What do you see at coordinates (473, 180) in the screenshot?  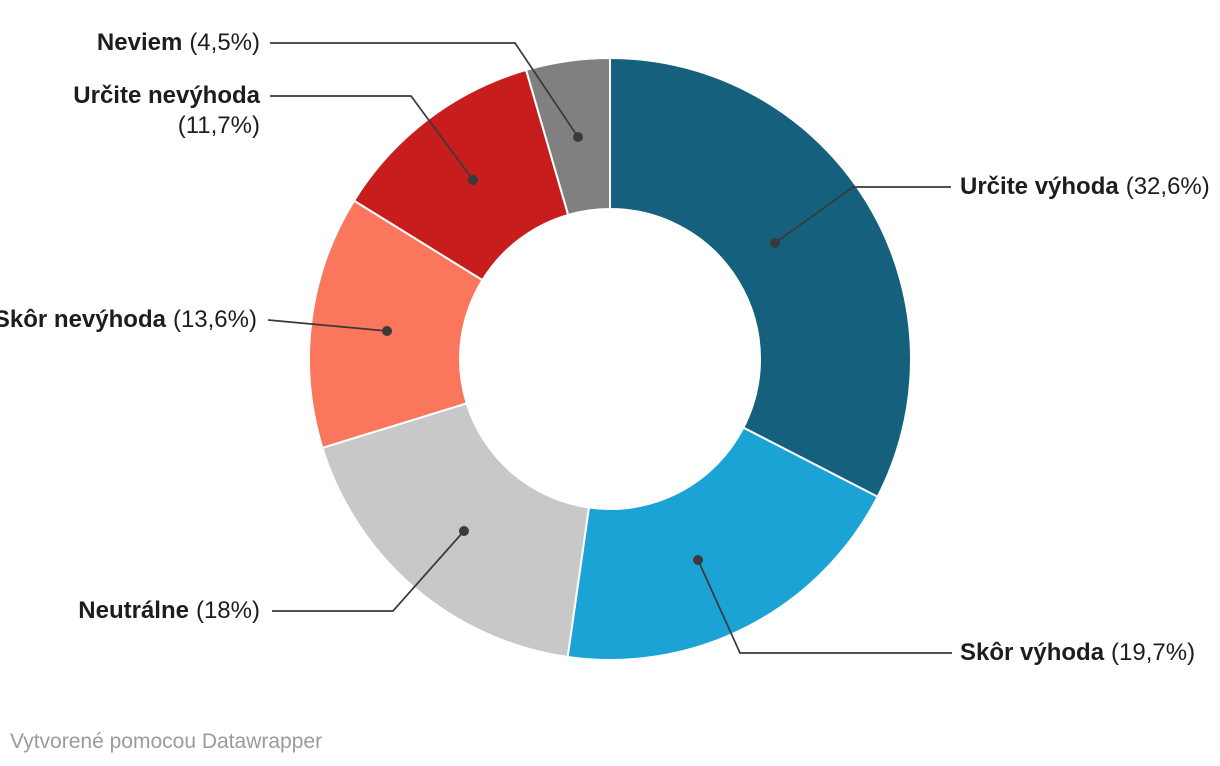 I see `leader-dot-urcite-nevyhoda` at bounding box center [473, 180].